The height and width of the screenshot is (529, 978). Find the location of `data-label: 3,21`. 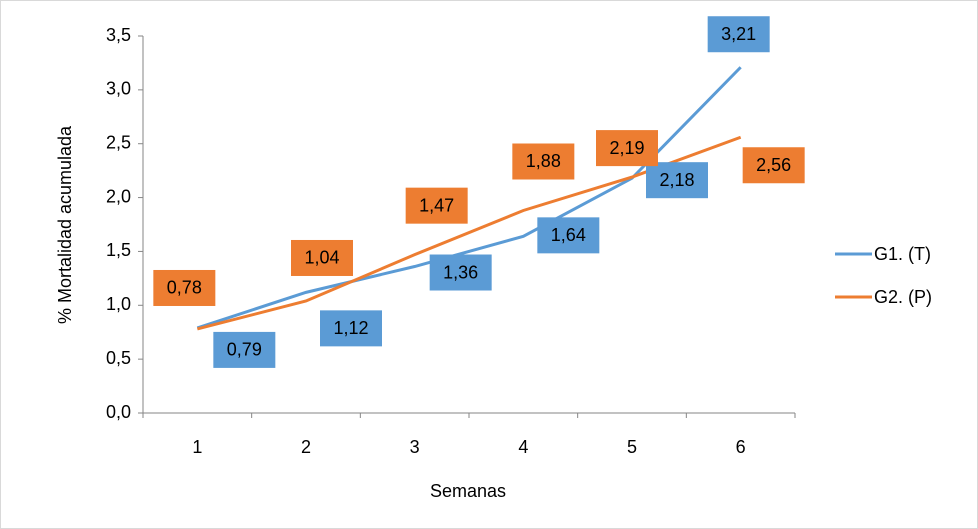

data-label: 3,21 is located at coordinates (738, 34).